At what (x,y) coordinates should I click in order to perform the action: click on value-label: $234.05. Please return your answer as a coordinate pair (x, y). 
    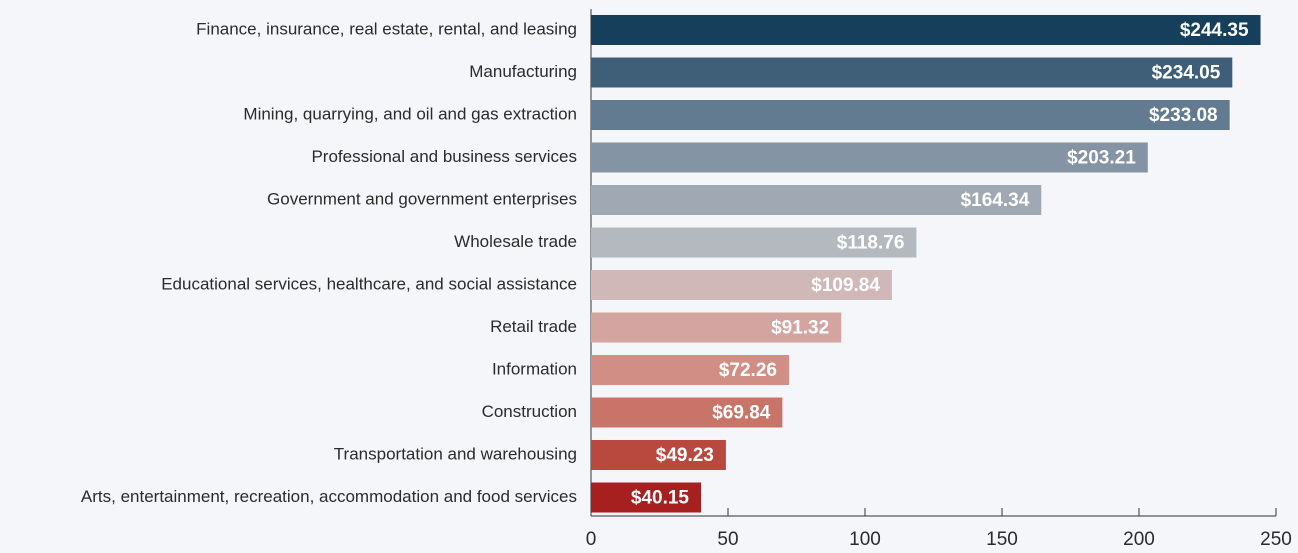
    Looking at the image, I should click on (1186, 73).